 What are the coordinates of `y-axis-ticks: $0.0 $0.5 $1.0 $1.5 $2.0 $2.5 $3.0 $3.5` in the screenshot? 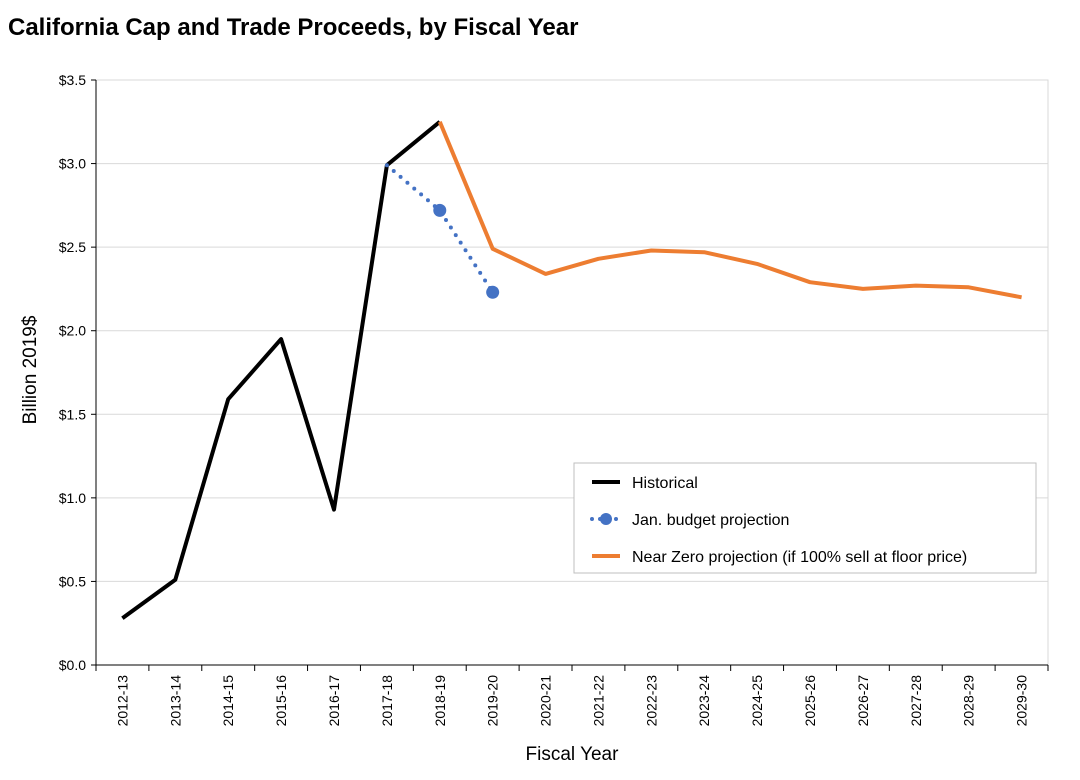 It's located at (77, 372).